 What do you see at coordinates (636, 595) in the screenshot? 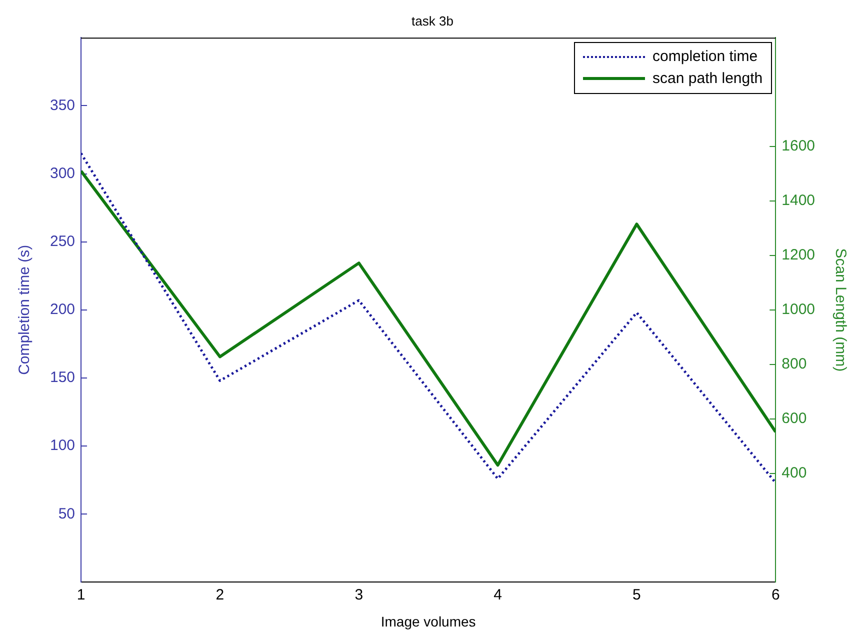
I see `x-tick-label: 5` at bounding box center [636, 595].